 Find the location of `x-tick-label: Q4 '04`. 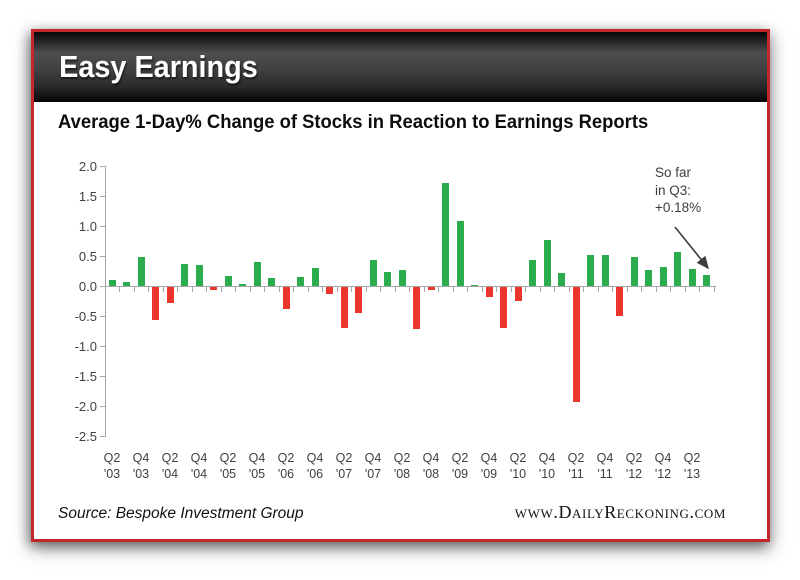

x-tick-label: Q4 '04 is located at coordinates (199, 466).